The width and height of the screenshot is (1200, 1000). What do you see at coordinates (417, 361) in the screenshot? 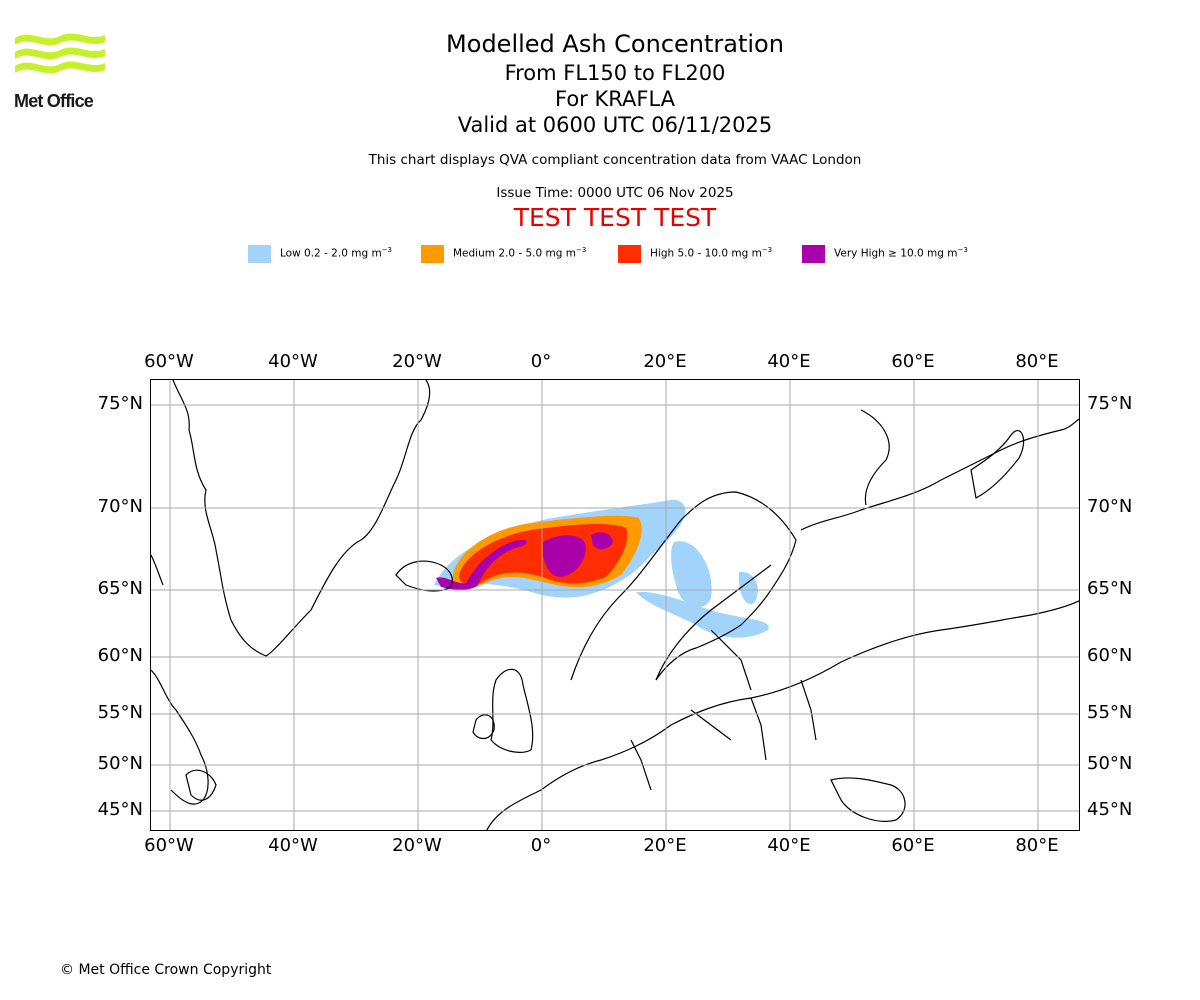
I see `lon-tick-top: 20°W` at bounding box center [417, 361].